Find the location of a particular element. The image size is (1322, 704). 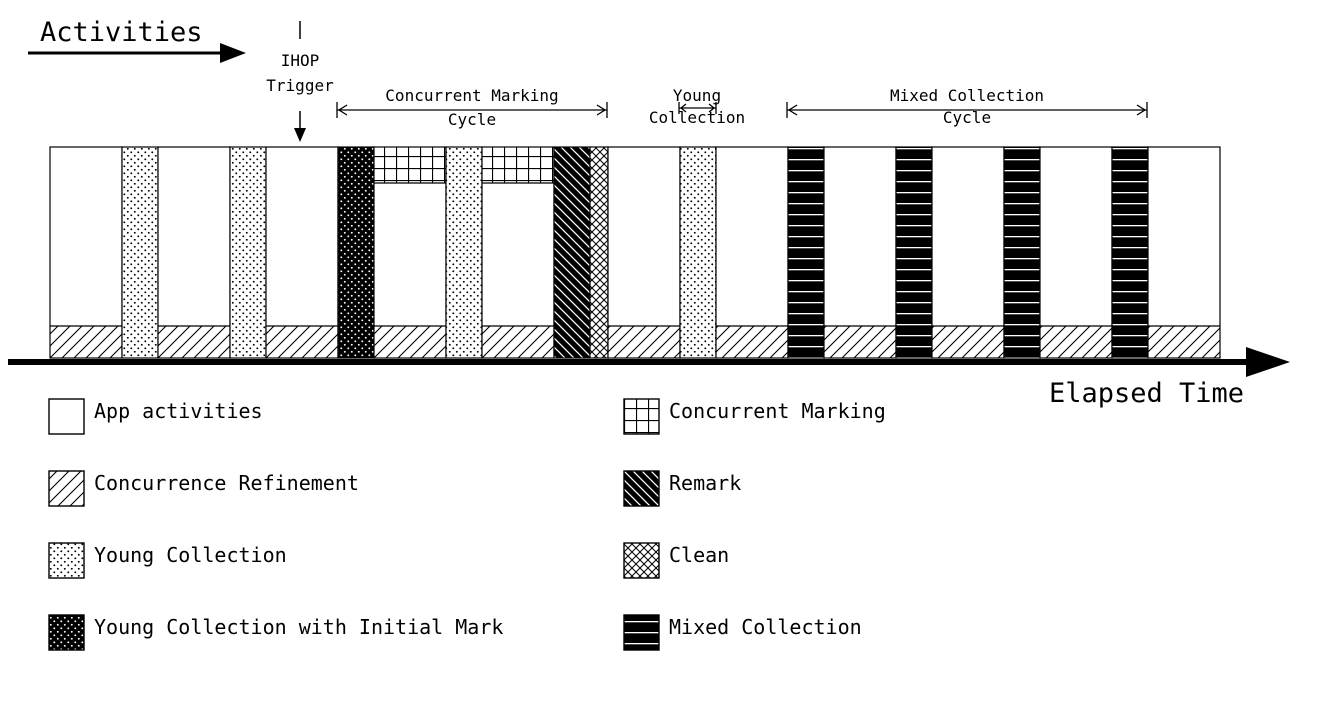

legend-swatch-marking is located at coordinates (641, 416).